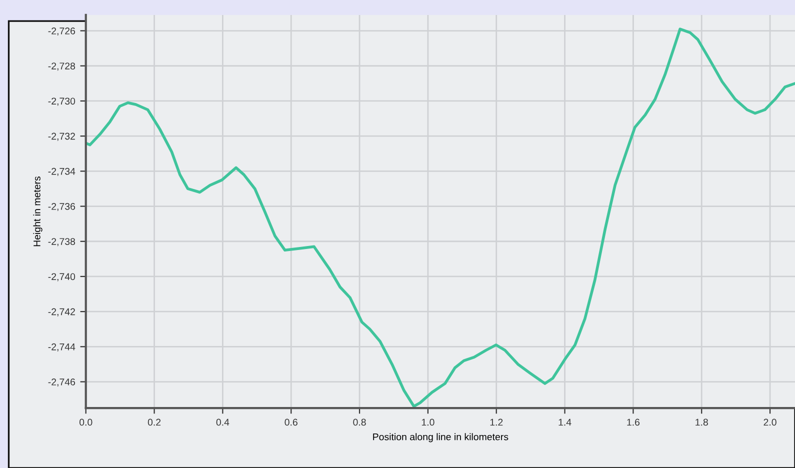 This screenshot has height=468, width=795. Describe the element at coordinates (496, 422) in the screenshot. I see `x-tick-label: 1.2` at that location.